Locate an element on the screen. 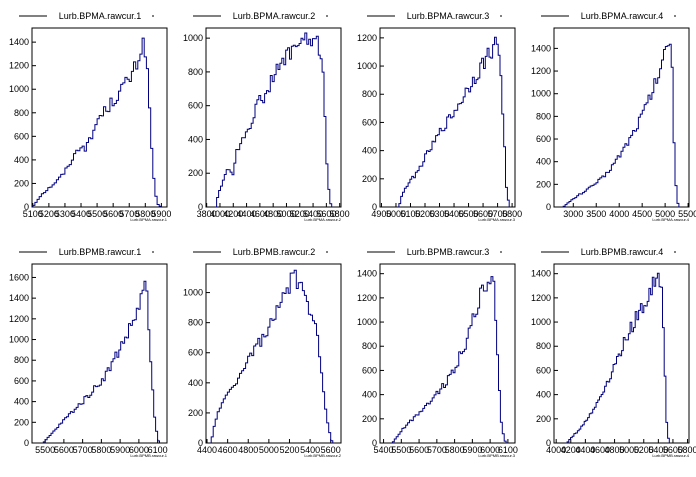  chart-title: Lurb.BPMB.rawcur.3 is located at coordinates (448, 252).